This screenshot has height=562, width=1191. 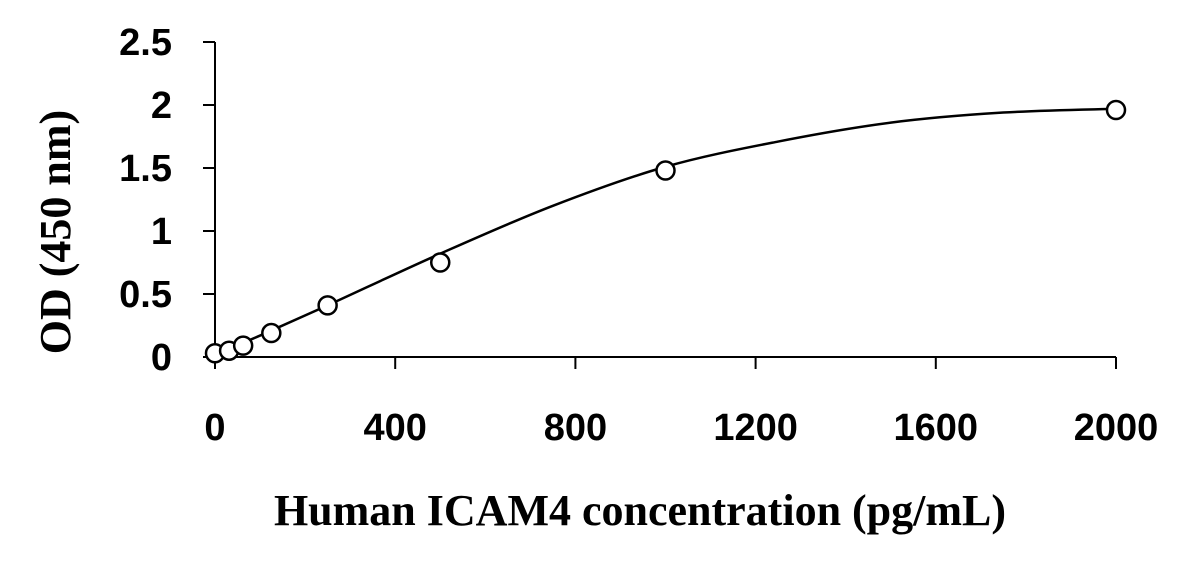 What do you see at coordinates (1116, 428) in the screenshot?
I see `x-tick-label: 2000` at bounding box center [1116, 428].